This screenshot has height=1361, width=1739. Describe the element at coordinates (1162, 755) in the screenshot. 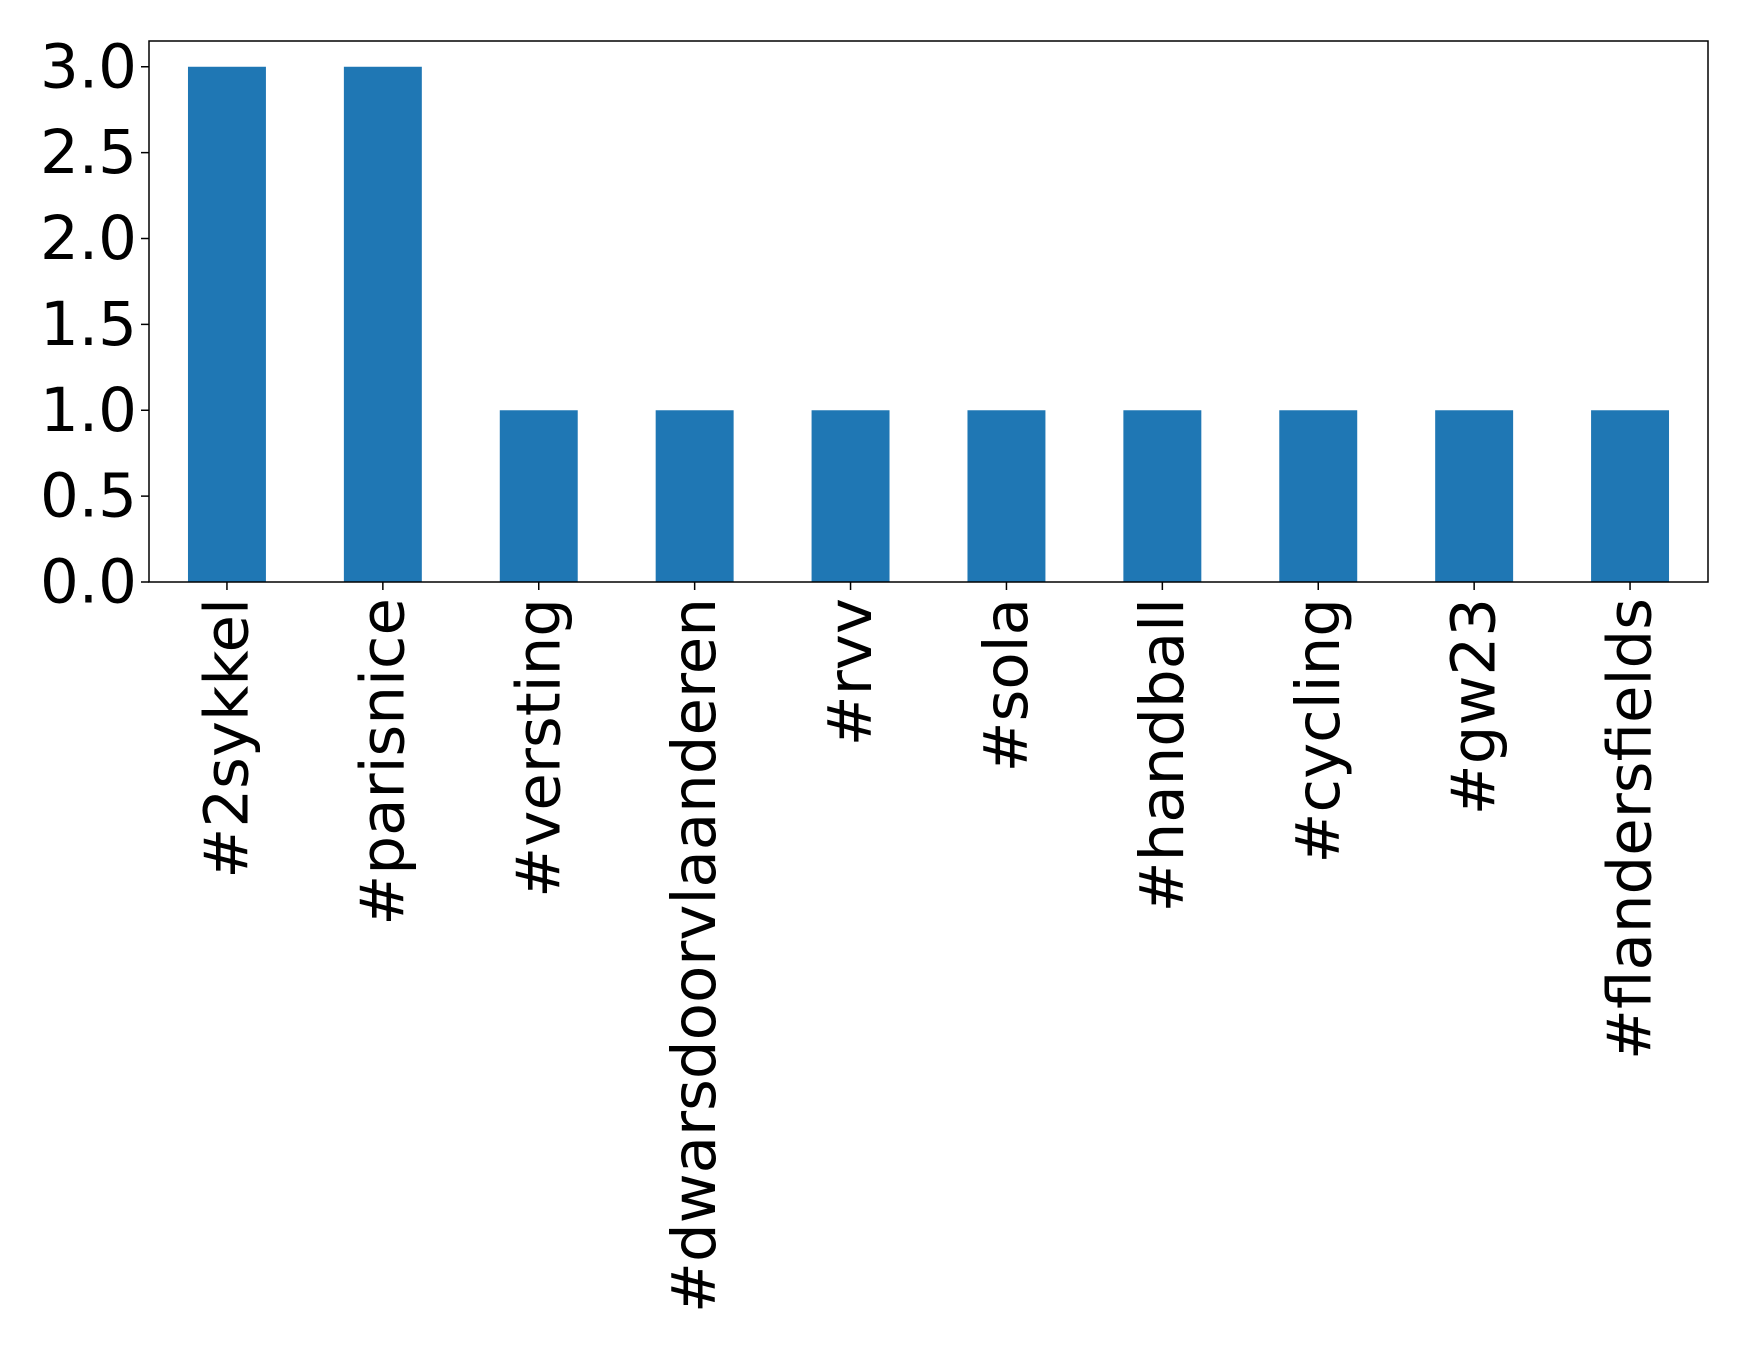

I see `x-tick-label: #handball` at that location.